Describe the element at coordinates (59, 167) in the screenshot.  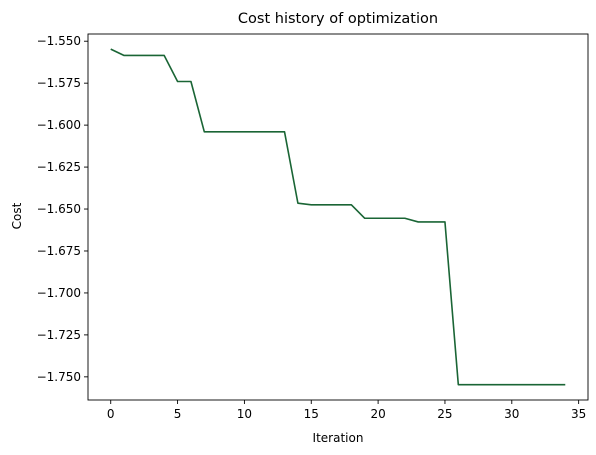
I see `y-tick-label: −1.625` at that location.